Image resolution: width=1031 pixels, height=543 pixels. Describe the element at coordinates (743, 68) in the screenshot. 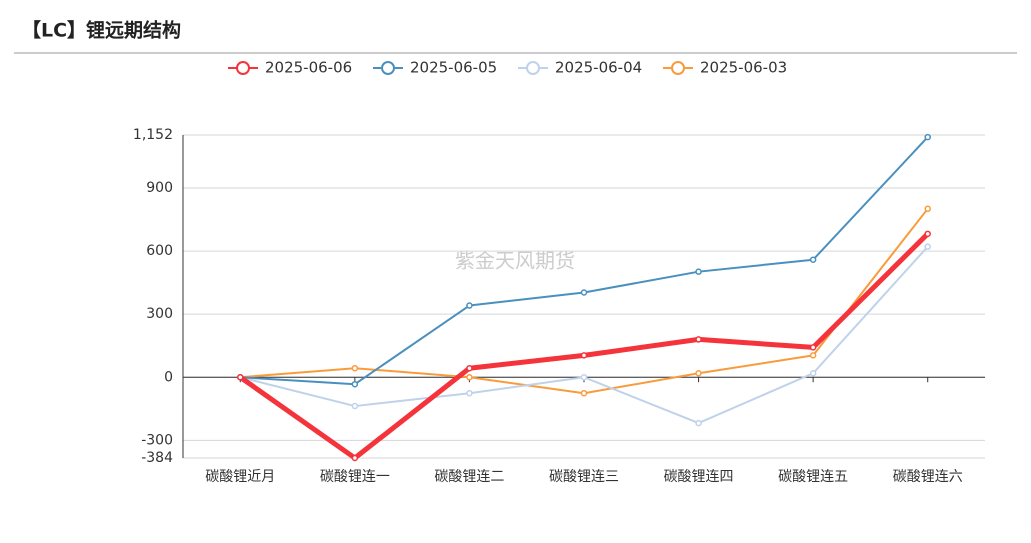

I see `legend-label: 2025-06-03` at that location.